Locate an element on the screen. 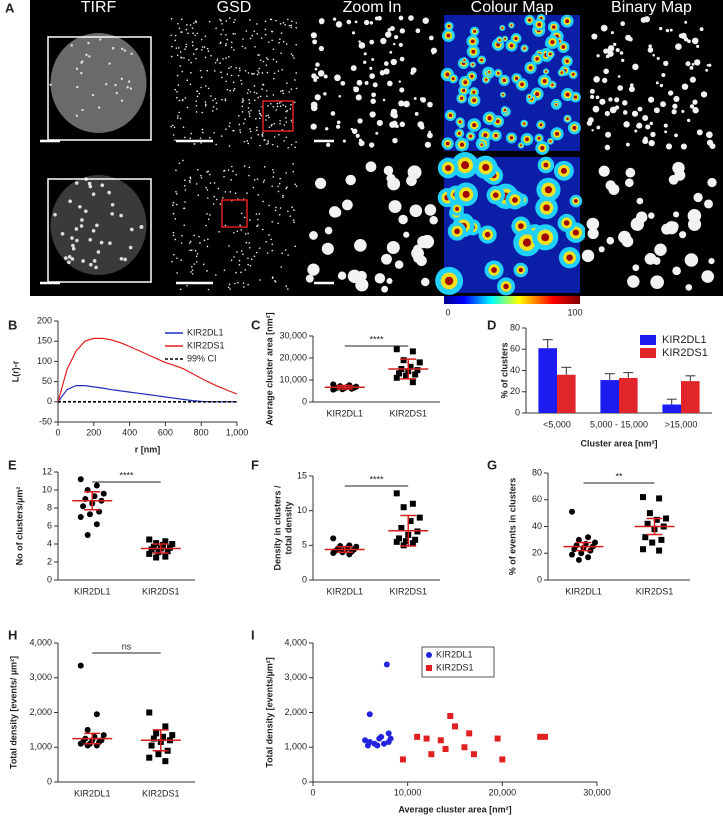 This screenshot has width=723, height=825. y-tick-label: 150 is located at coordinates (44, 341).